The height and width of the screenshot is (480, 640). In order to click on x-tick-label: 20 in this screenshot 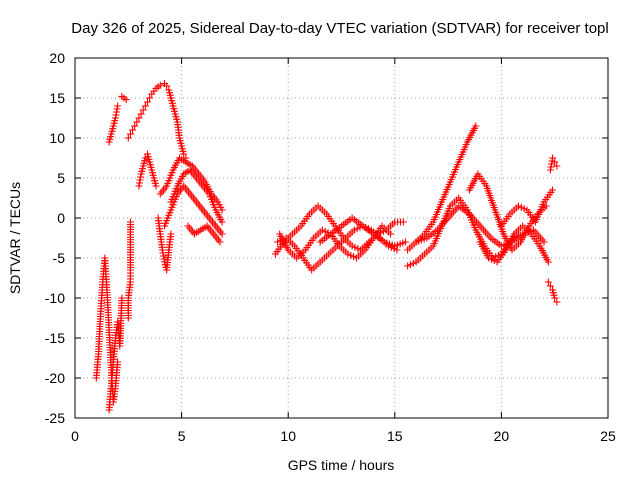, I will do `click(502, 436)`.